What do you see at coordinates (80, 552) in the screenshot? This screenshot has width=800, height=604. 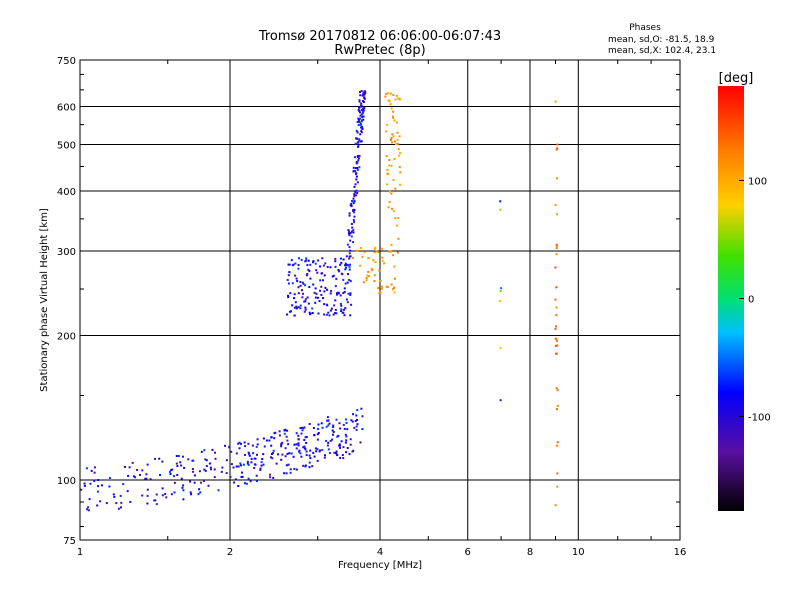 I see `x-tick-label: 1` at bounding box center [80, 552].